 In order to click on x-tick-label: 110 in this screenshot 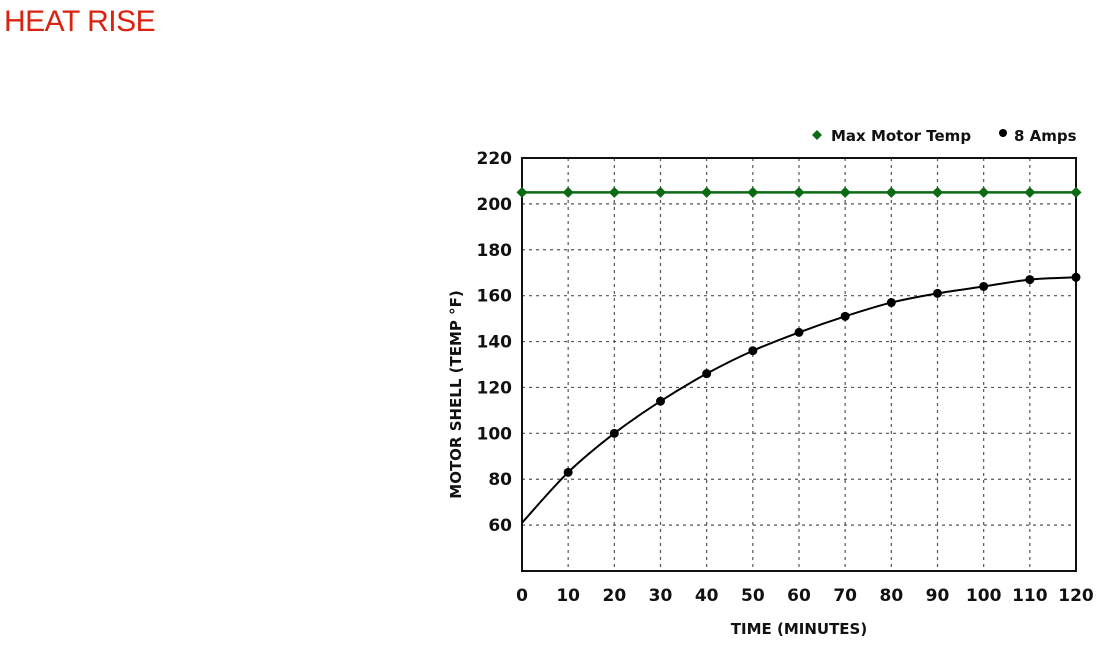, I will do `click(1030, 596)`.